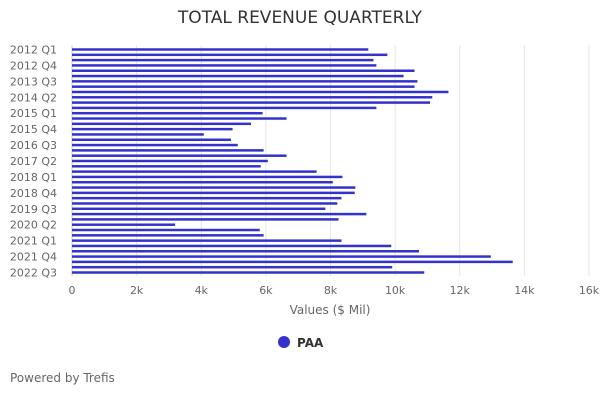 This screenshot has height=400, width=600. I want to click on x-tick-label: 6k, so click(266, 290).